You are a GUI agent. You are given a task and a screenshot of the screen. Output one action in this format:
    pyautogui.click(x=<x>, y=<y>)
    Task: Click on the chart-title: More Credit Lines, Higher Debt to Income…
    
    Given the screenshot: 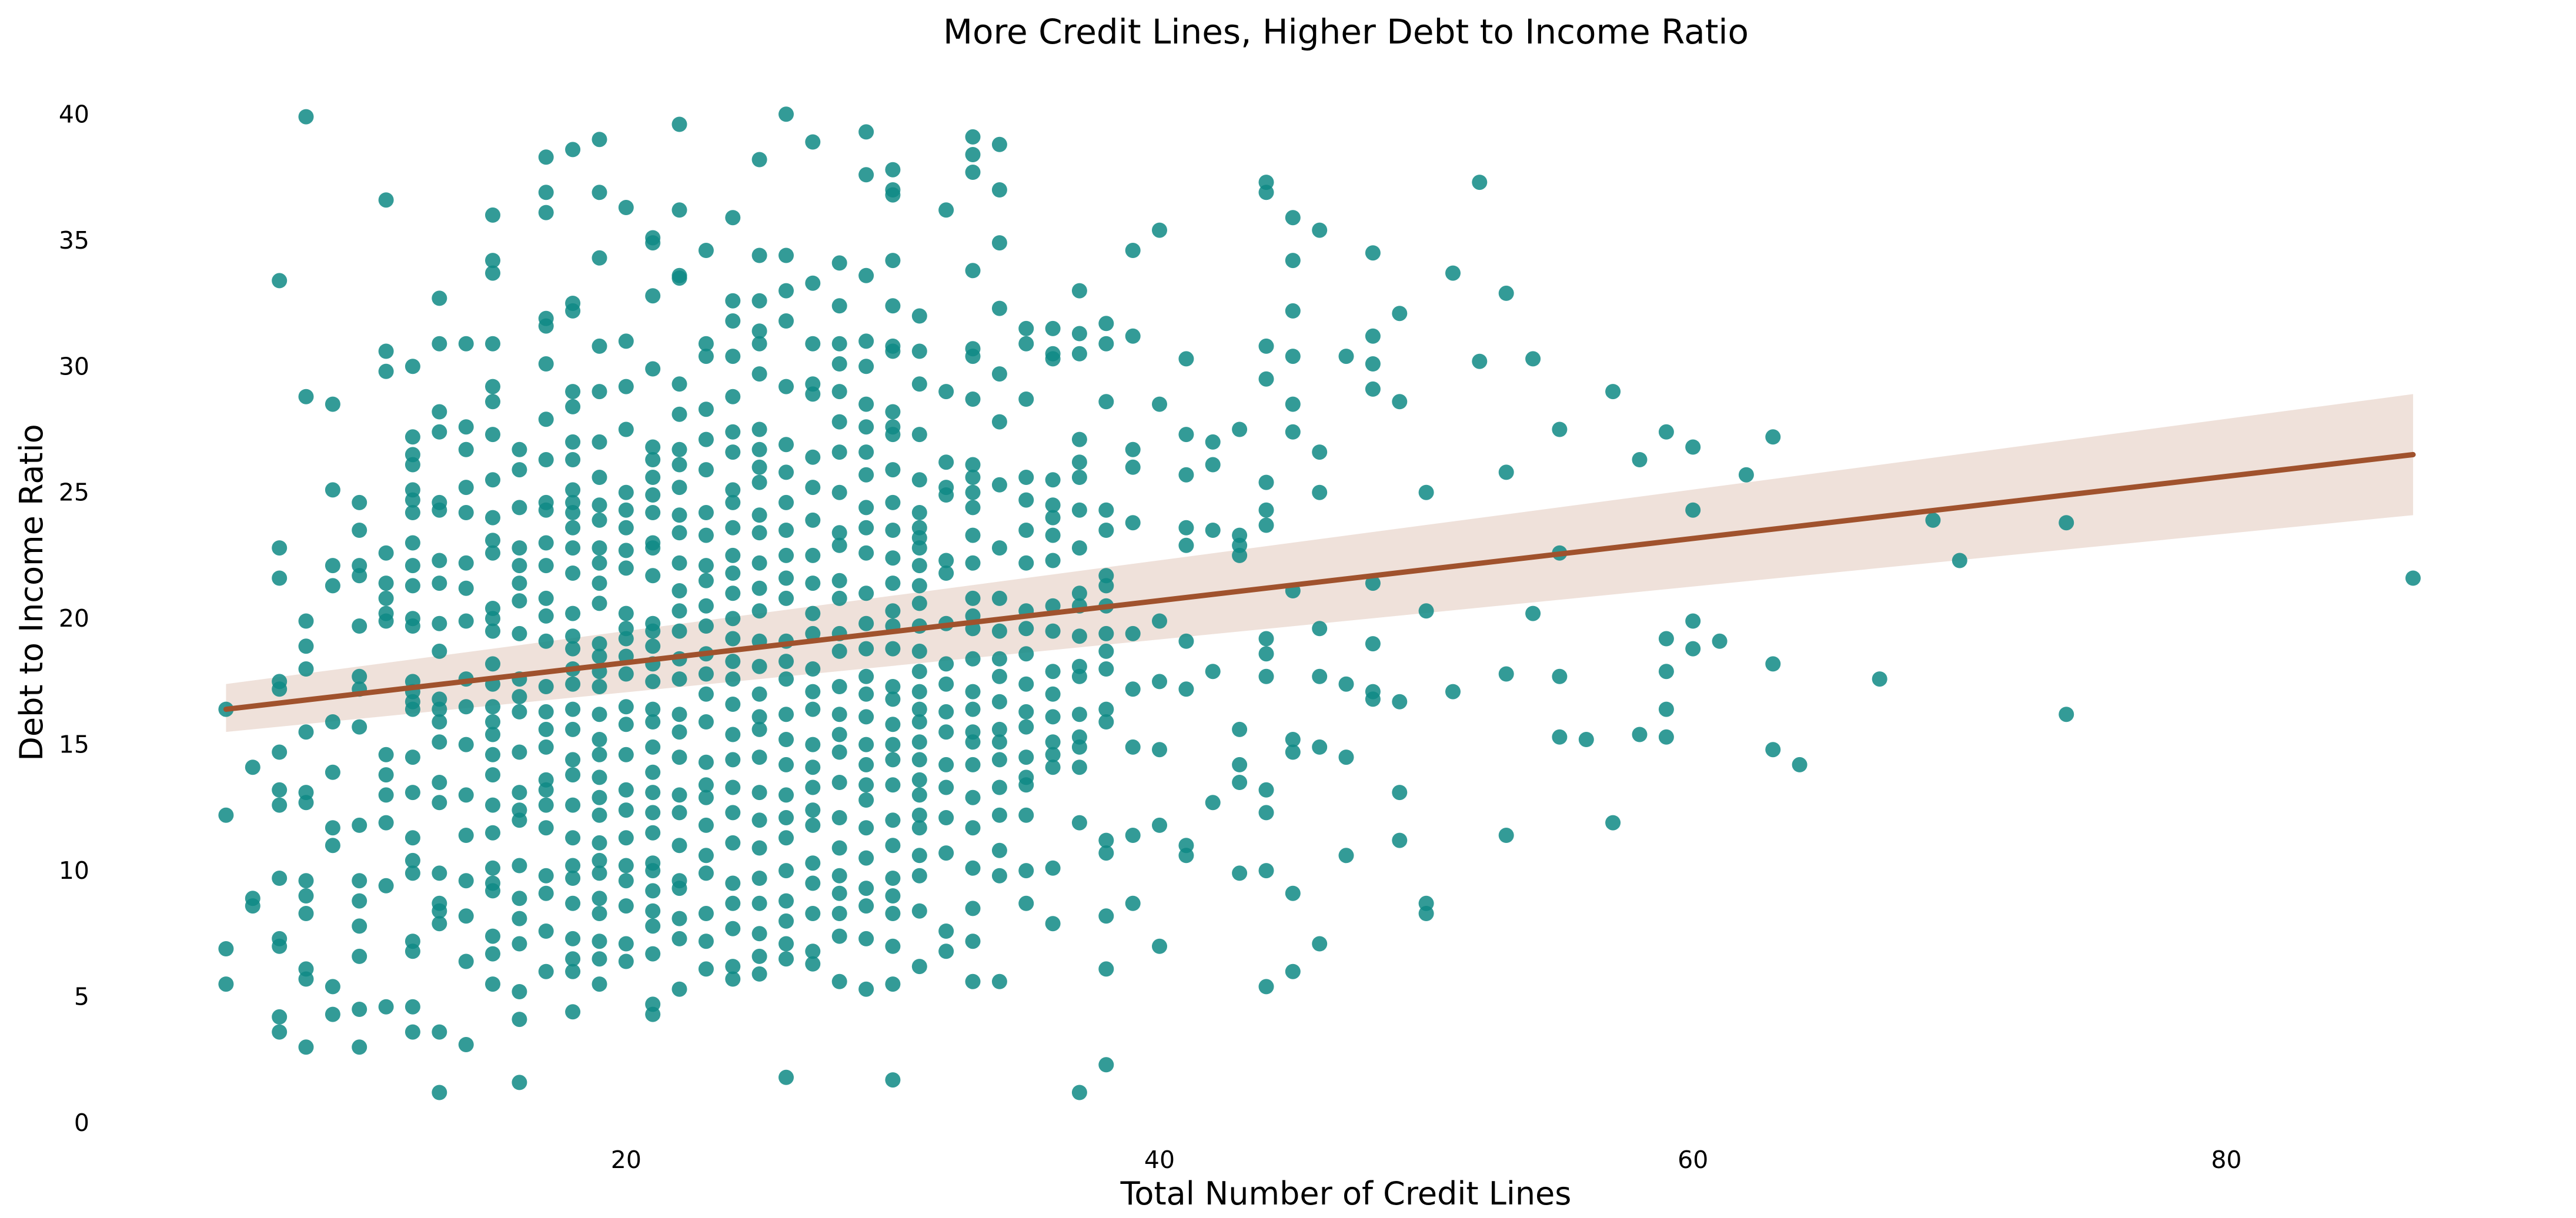 What is the action you would take?
    pyautogui.click(x=1346, y=32)
    